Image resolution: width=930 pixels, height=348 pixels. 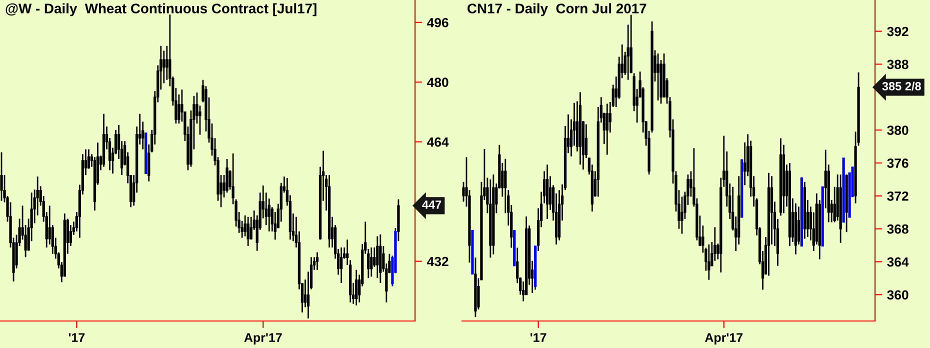 What do you see at coordinates (898, 262) in the screenshot?
I see `y-tick-label: 364` at bounding box center [898, 262].